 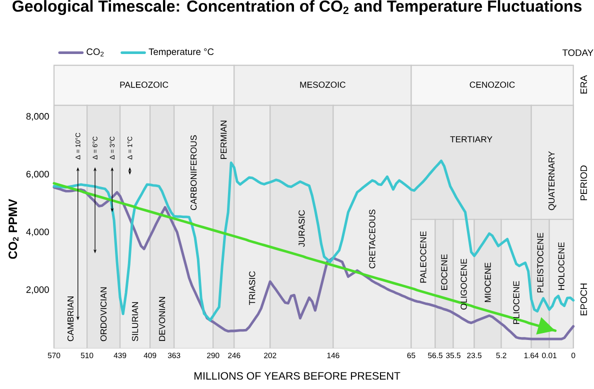 What do you see at coordinates (252, 288) in the screenshot?
I see `band-label: TRIASIC` at bounding box center [252, 288].